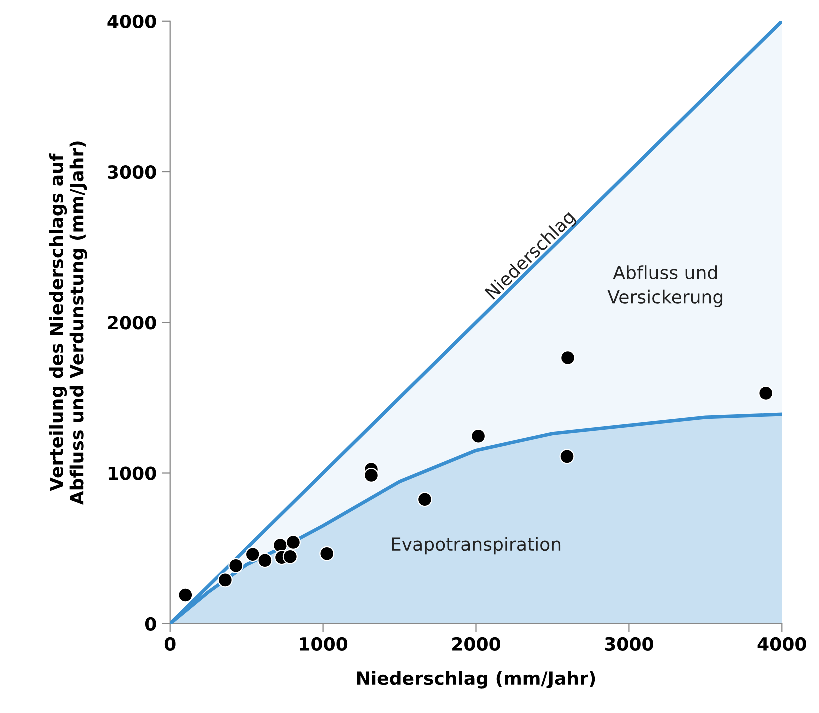 The height and width of the screenshot is (713, 819). I want to click on y-tick-label: 3000, so click(132, 172).